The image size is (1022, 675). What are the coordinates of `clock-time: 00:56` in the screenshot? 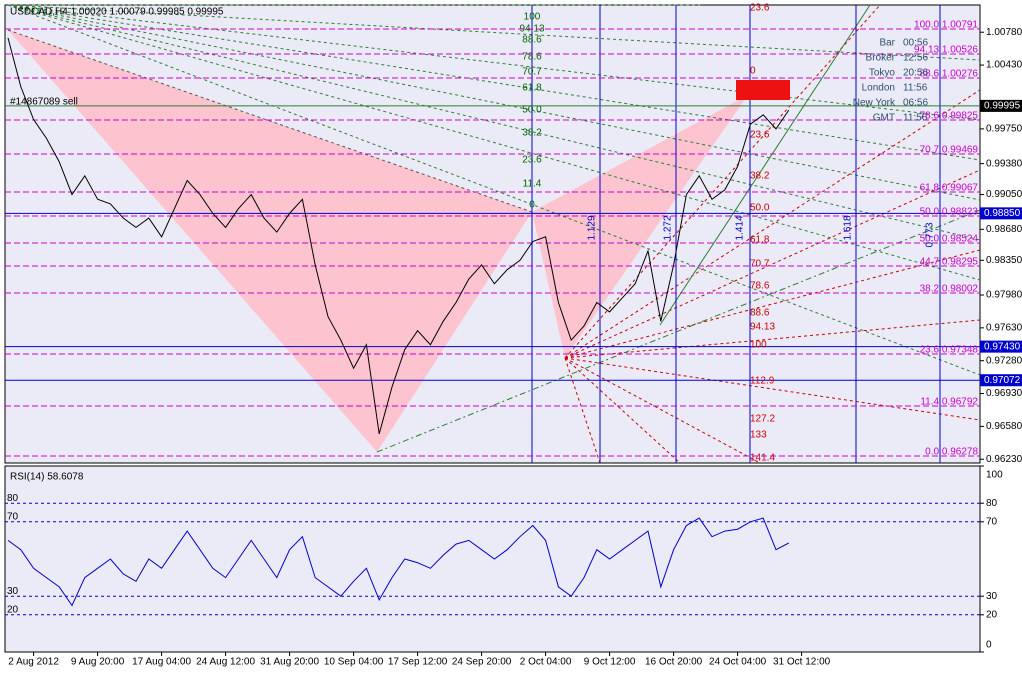 It's located at (915, 43).